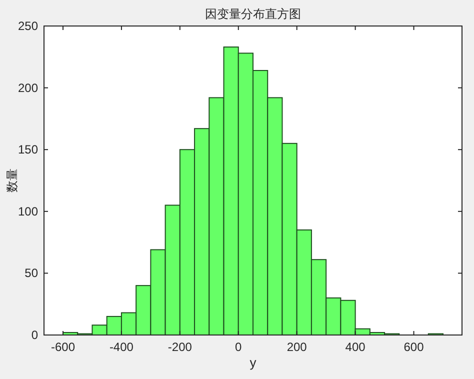  What do you see at coordinates (28, 211) in the screenshot?
I see `y-tick-label: 100` at bounding box center [28, 211].